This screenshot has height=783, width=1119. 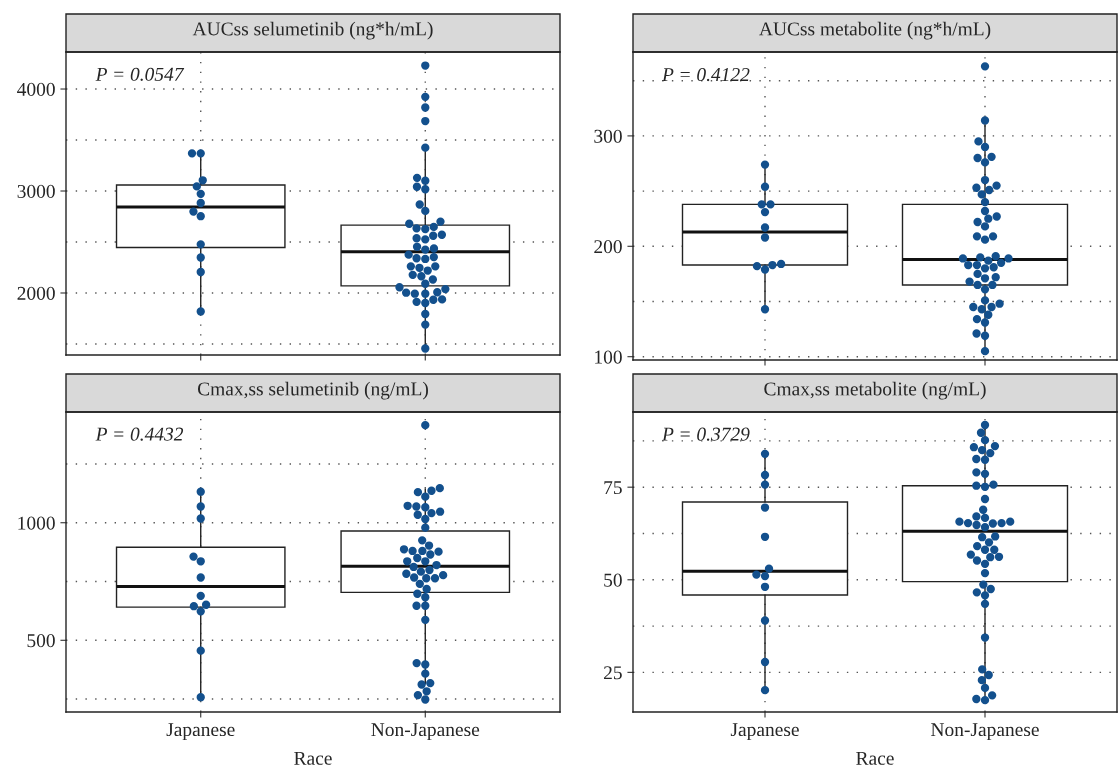 What do you see at coordinates (613, 488) in the screenshot?
I see `y-tick-label: 75` at bounding box center [613, 488].